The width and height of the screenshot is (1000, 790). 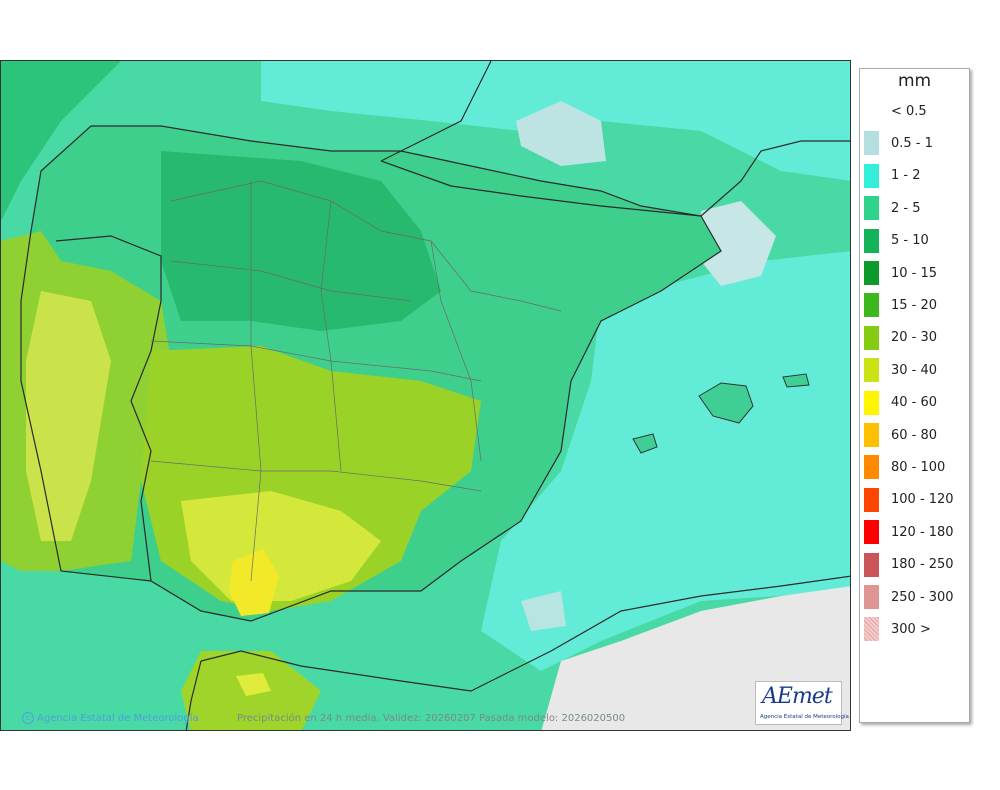 What do you see at coordinates (525, 633) in the screenshot?
I see `africa-coast` at bounding box center [525, 633].